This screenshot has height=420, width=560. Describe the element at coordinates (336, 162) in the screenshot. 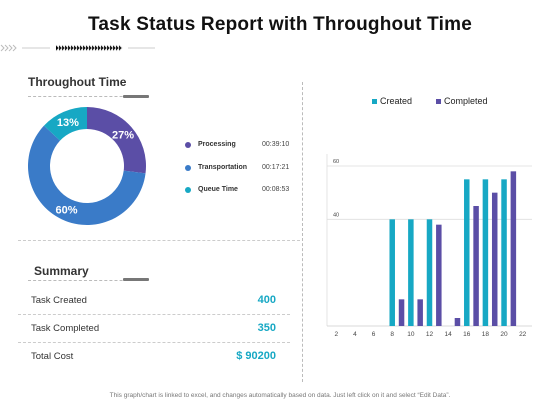

I see `y-tick-label: 60` at that location.